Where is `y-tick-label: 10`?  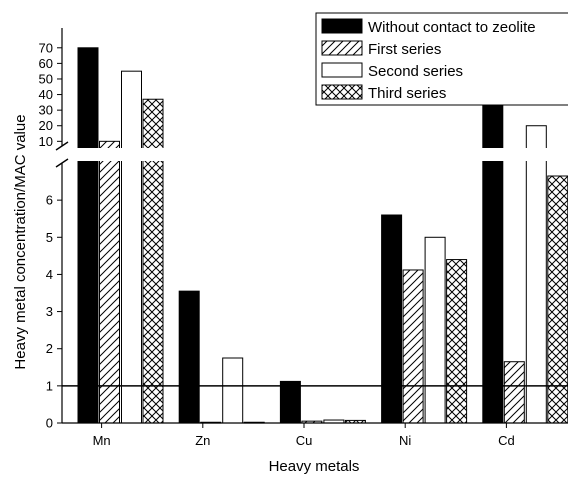
y-tick-label: 10 is located at coordinates (46, 141).